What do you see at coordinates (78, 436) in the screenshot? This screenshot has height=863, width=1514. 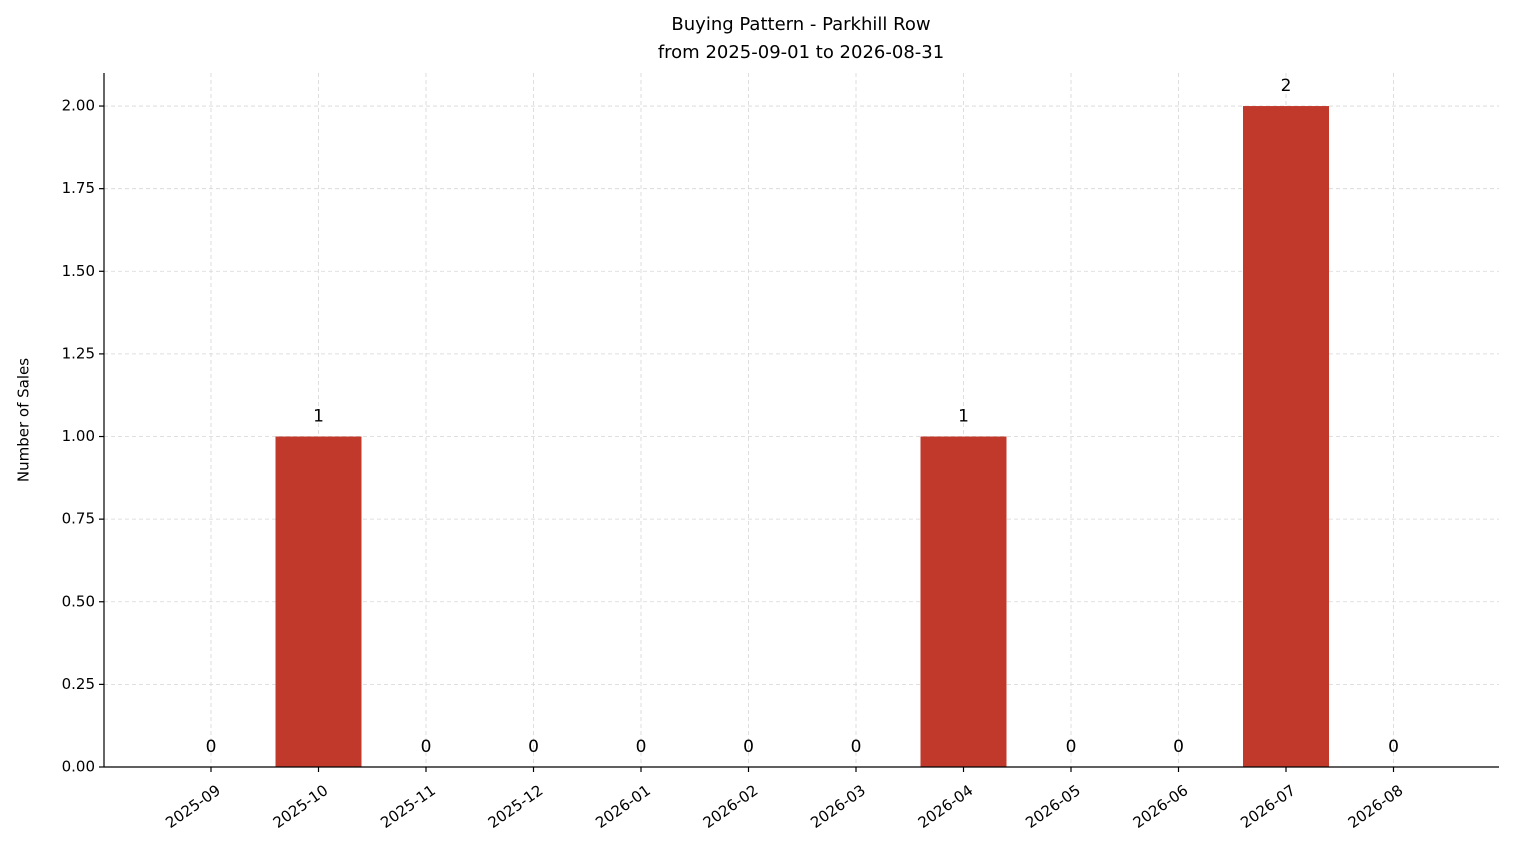 I see `y-tick-label: 1.00` at bounding box center [78, 436].